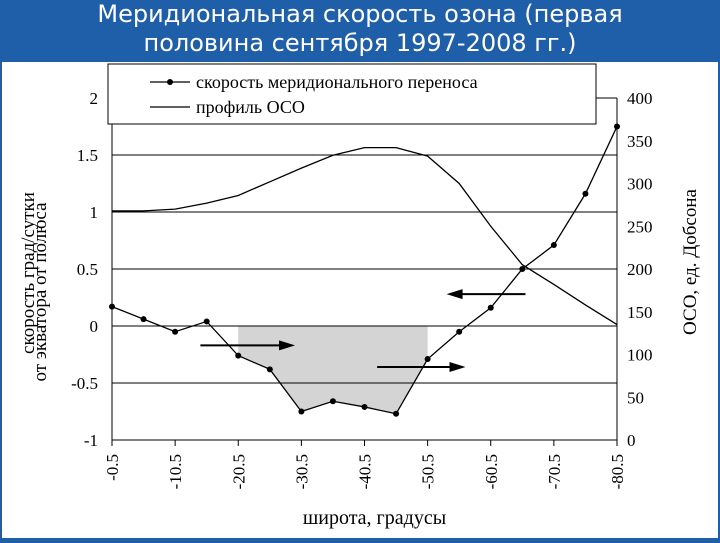  What do you see at coordinates (640, 355) in the screenshot?
I see `y-right-tick-label: 100` at bounding box center [640, 355].